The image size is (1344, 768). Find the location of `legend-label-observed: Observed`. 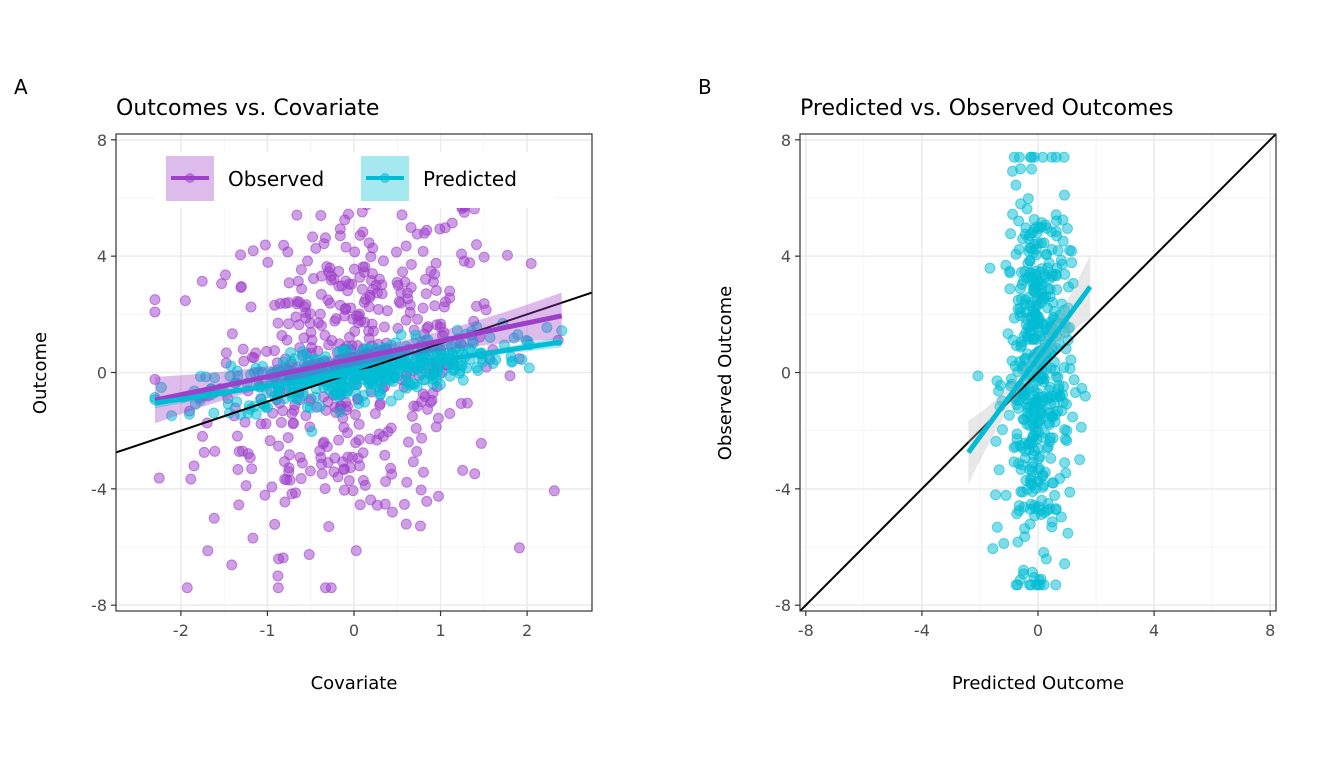

legend-label-observed: Observed is located at coordinates (276, 179).